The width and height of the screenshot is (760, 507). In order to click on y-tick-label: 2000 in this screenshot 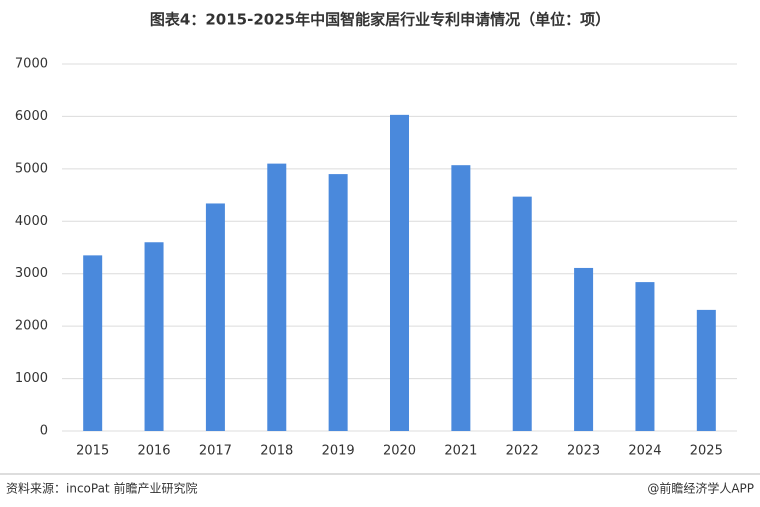, I will do `click(31, 326)`.